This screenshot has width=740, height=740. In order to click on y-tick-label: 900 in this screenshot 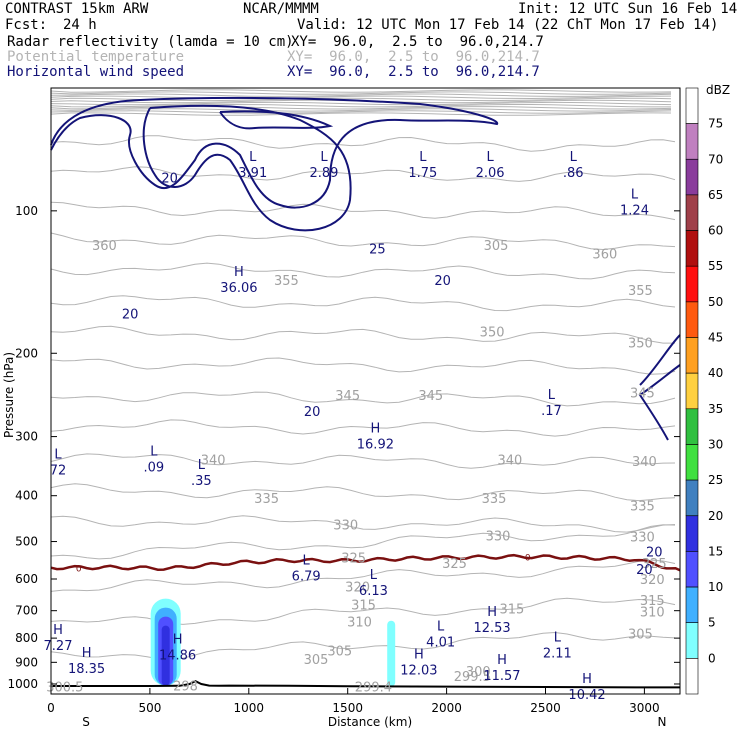, I will do `click(26, 662)`.